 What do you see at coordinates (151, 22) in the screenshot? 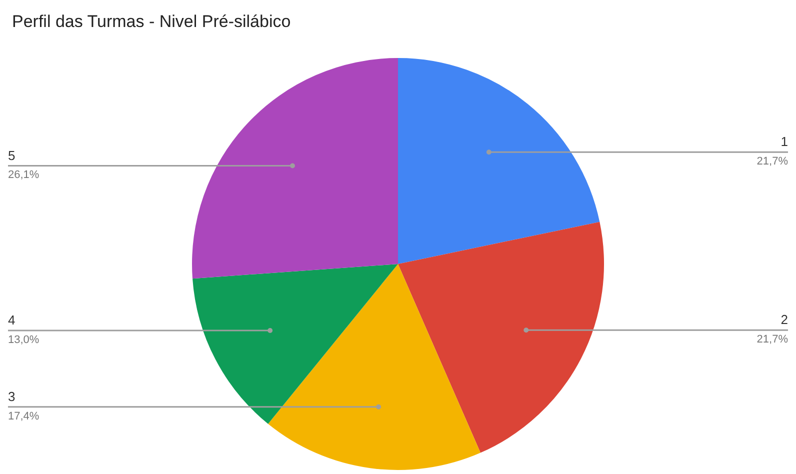
I see `chart-title: Perfil das Turmas - Nivel Pré-silábico` at bounding box center [151, 22].